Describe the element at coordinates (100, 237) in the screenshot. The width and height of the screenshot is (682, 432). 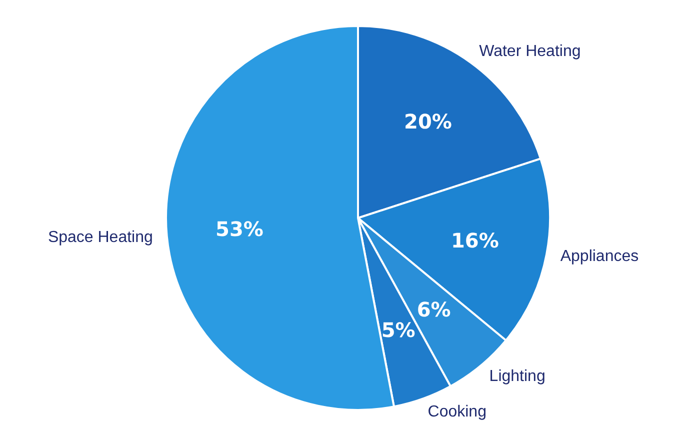
I see `slice-label: Space Heating` at that location.